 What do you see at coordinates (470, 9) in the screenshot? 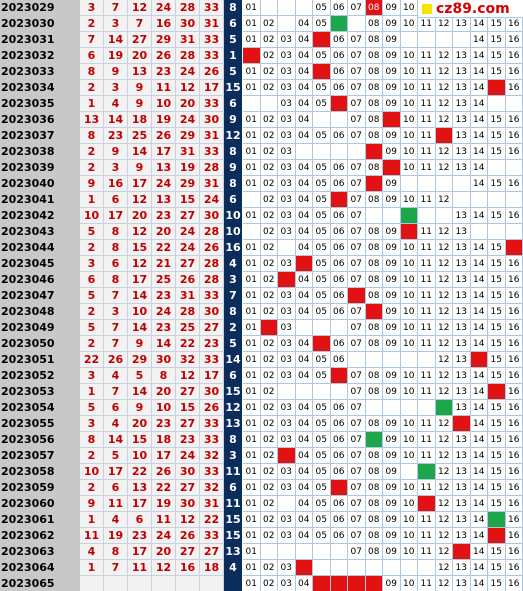
I see `site-logo: cz89.com` at bounding box center [470, 9].